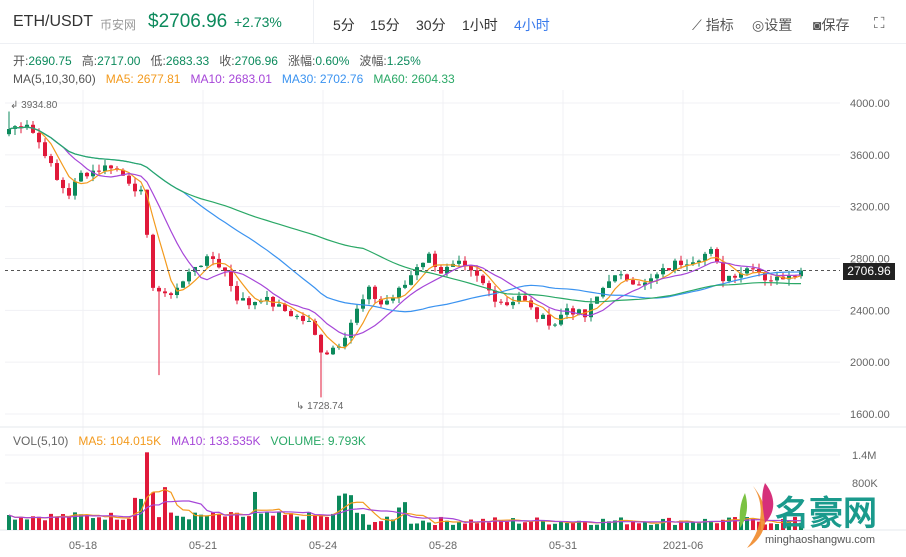  What do you see at coordinates (870, 104) in the screenshot?
I see `y-tick-label: 4000.00` at bounding box center [870, 104].